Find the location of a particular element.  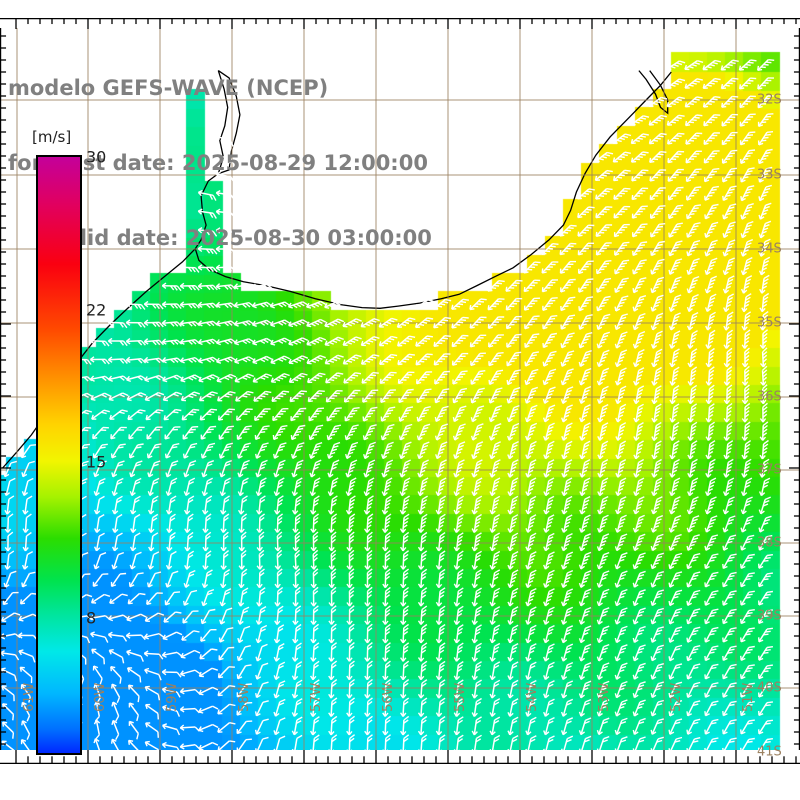

colorbar-tick-30: 30 is located at coordinates (96, 157).